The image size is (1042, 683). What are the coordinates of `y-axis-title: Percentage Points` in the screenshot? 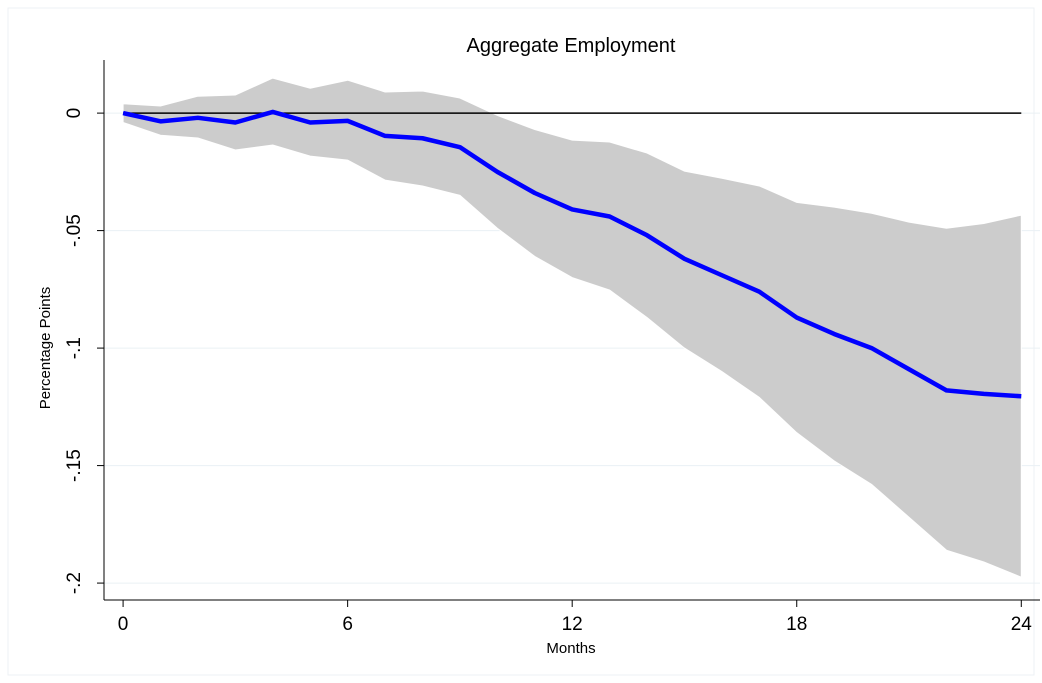 It's located at (45, 348).